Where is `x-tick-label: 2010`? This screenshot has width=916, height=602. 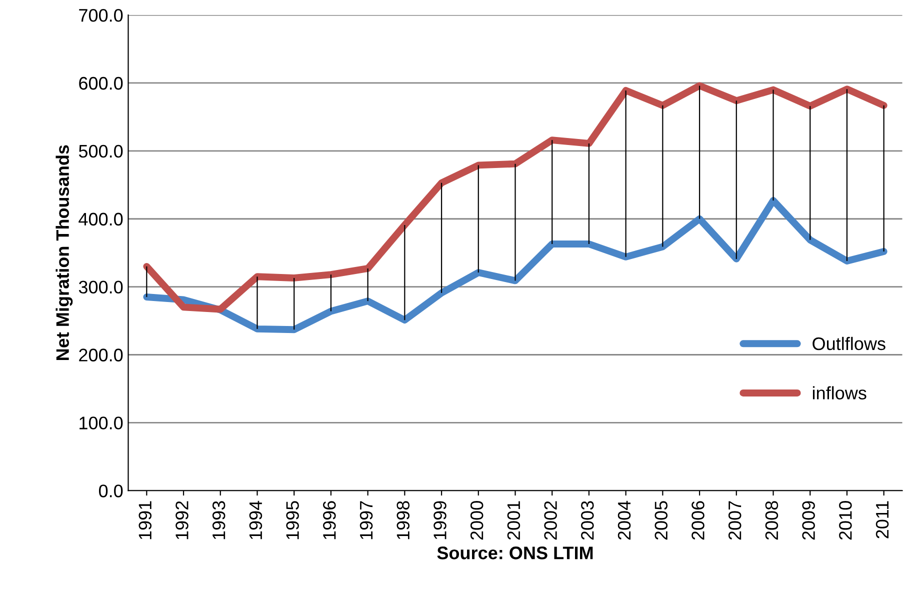
x-tick-label: 2010 is located at coordinates (845, 520).